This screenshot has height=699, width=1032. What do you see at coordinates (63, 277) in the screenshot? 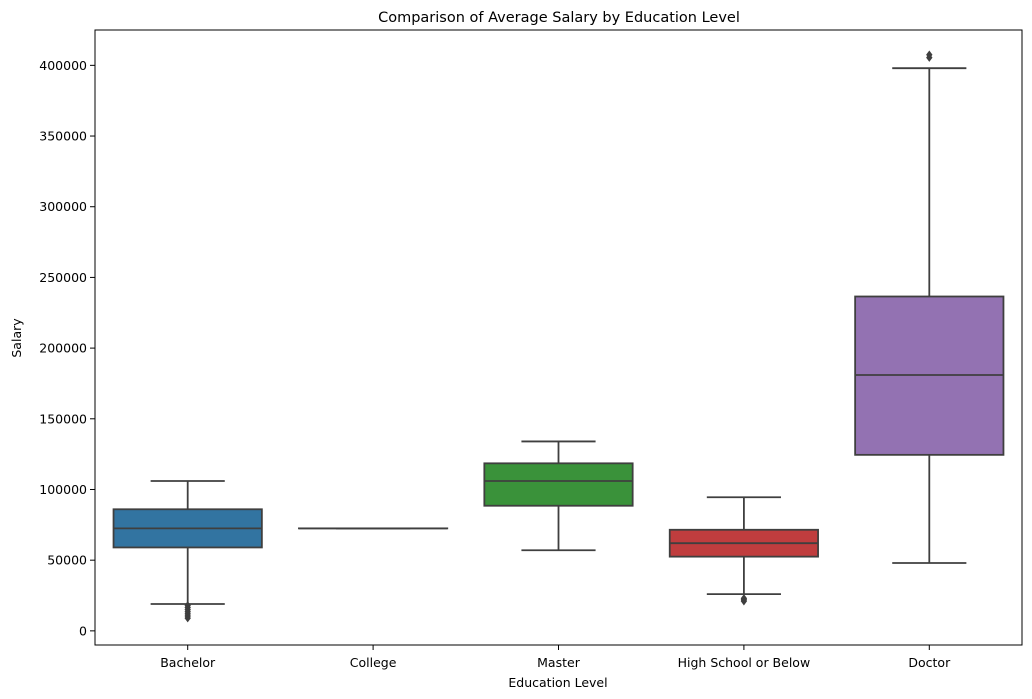
I see `y-tick-label: 250000` at bounding box center [63, 277].